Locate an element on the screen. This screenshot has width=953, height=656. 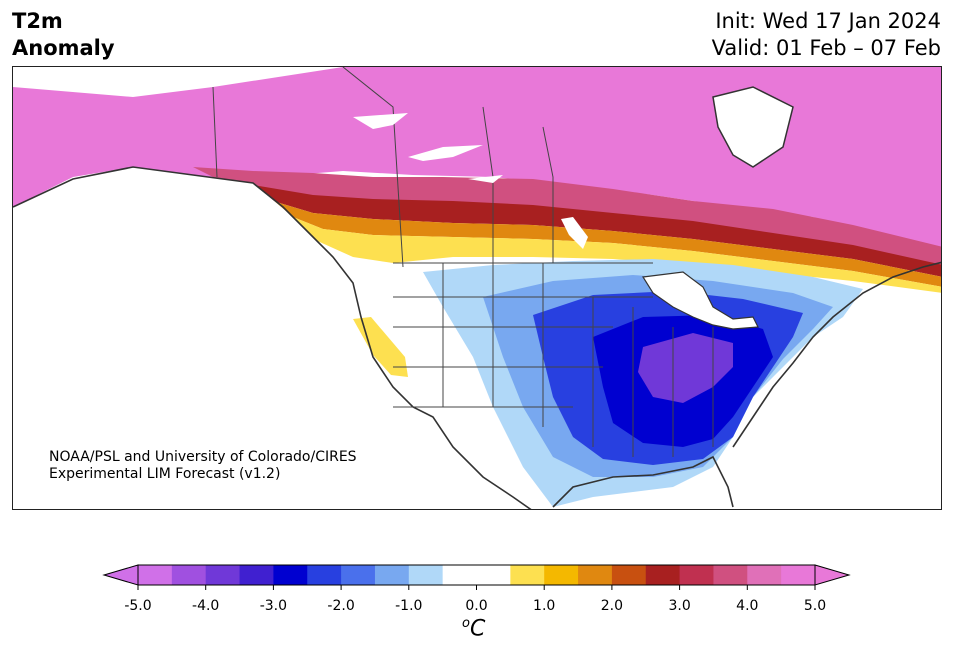
colorbar-unit: oC is located at coordinates (474, 629).